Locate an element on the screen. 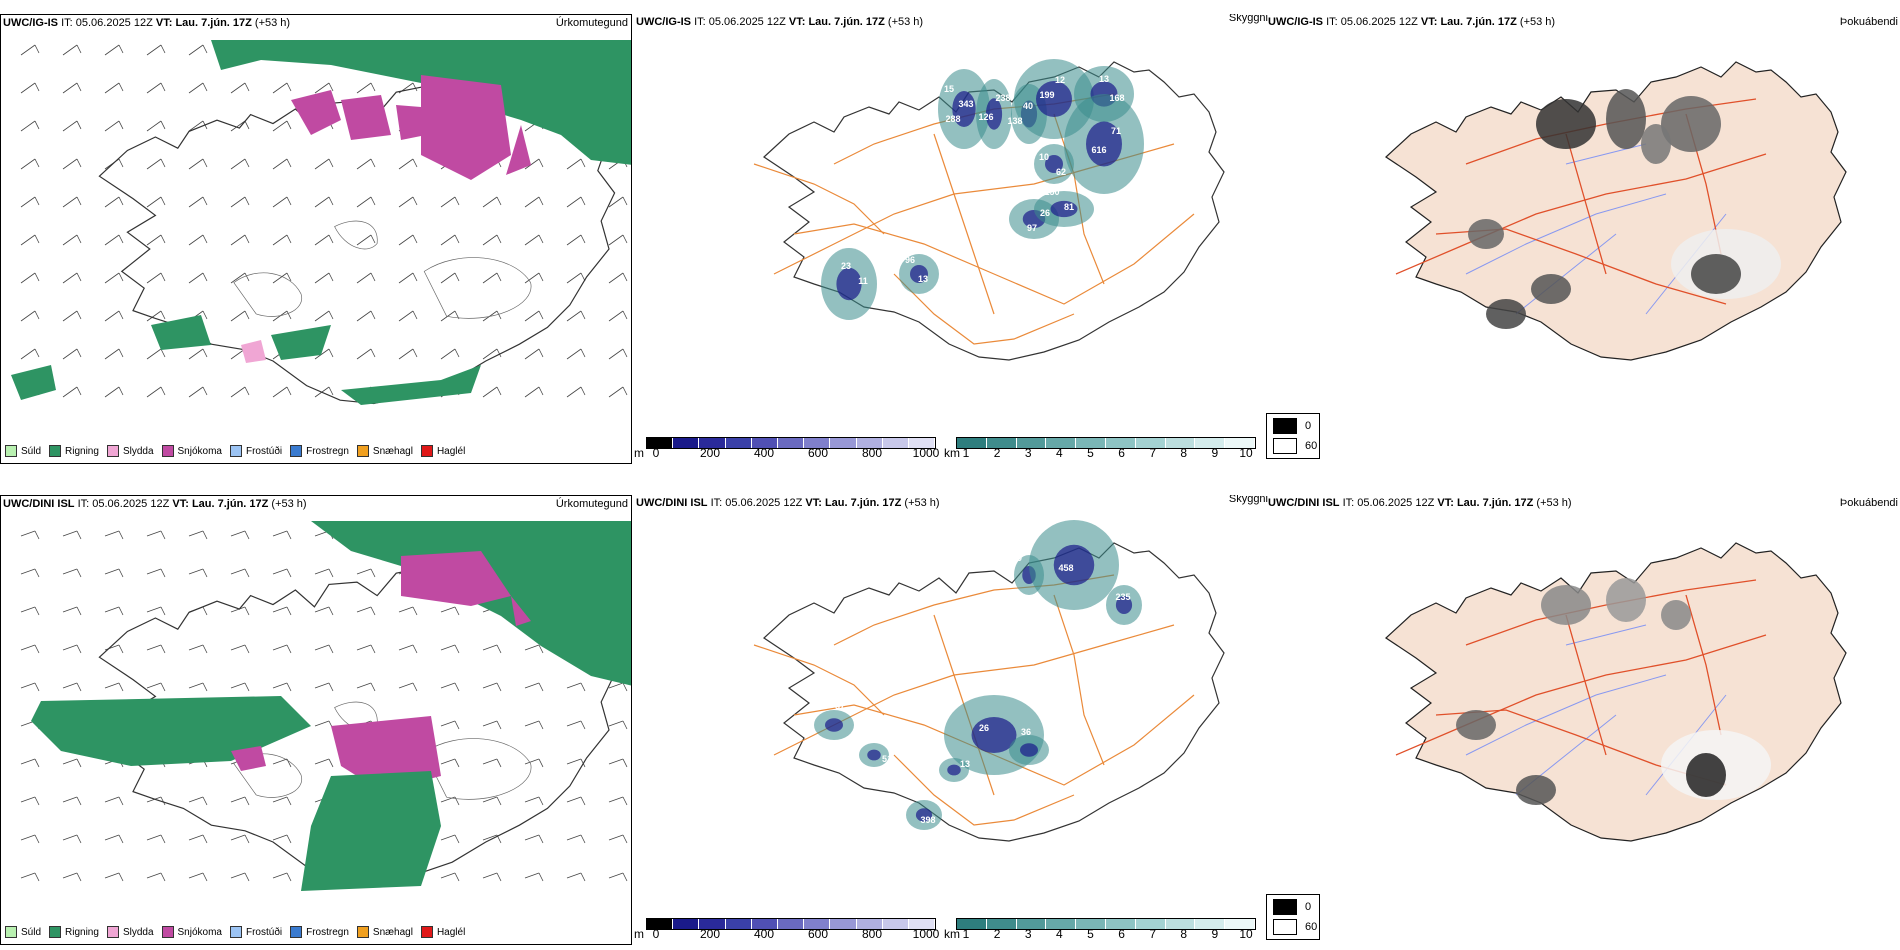 This screenshot has width=1900, height=950. ceiling-value-label: 168 is located at coordinates (1116, 98).